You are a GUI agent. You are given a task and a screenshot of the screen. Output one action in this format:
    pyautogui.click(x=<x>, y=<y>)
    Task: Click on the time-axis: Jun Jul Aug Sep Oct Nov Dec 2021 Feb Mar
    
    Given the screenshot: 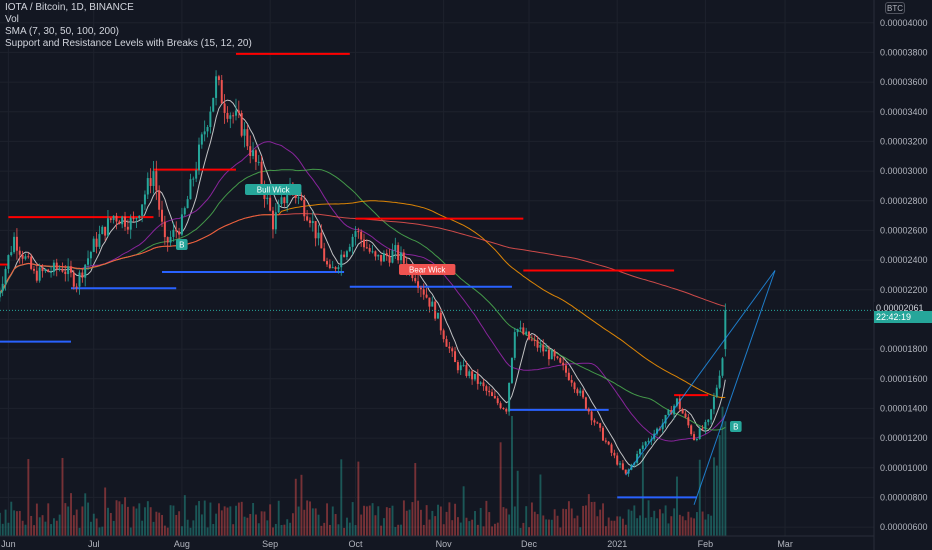 What is the action you would take?
    pyautogui.click(x=437, y=542)
    